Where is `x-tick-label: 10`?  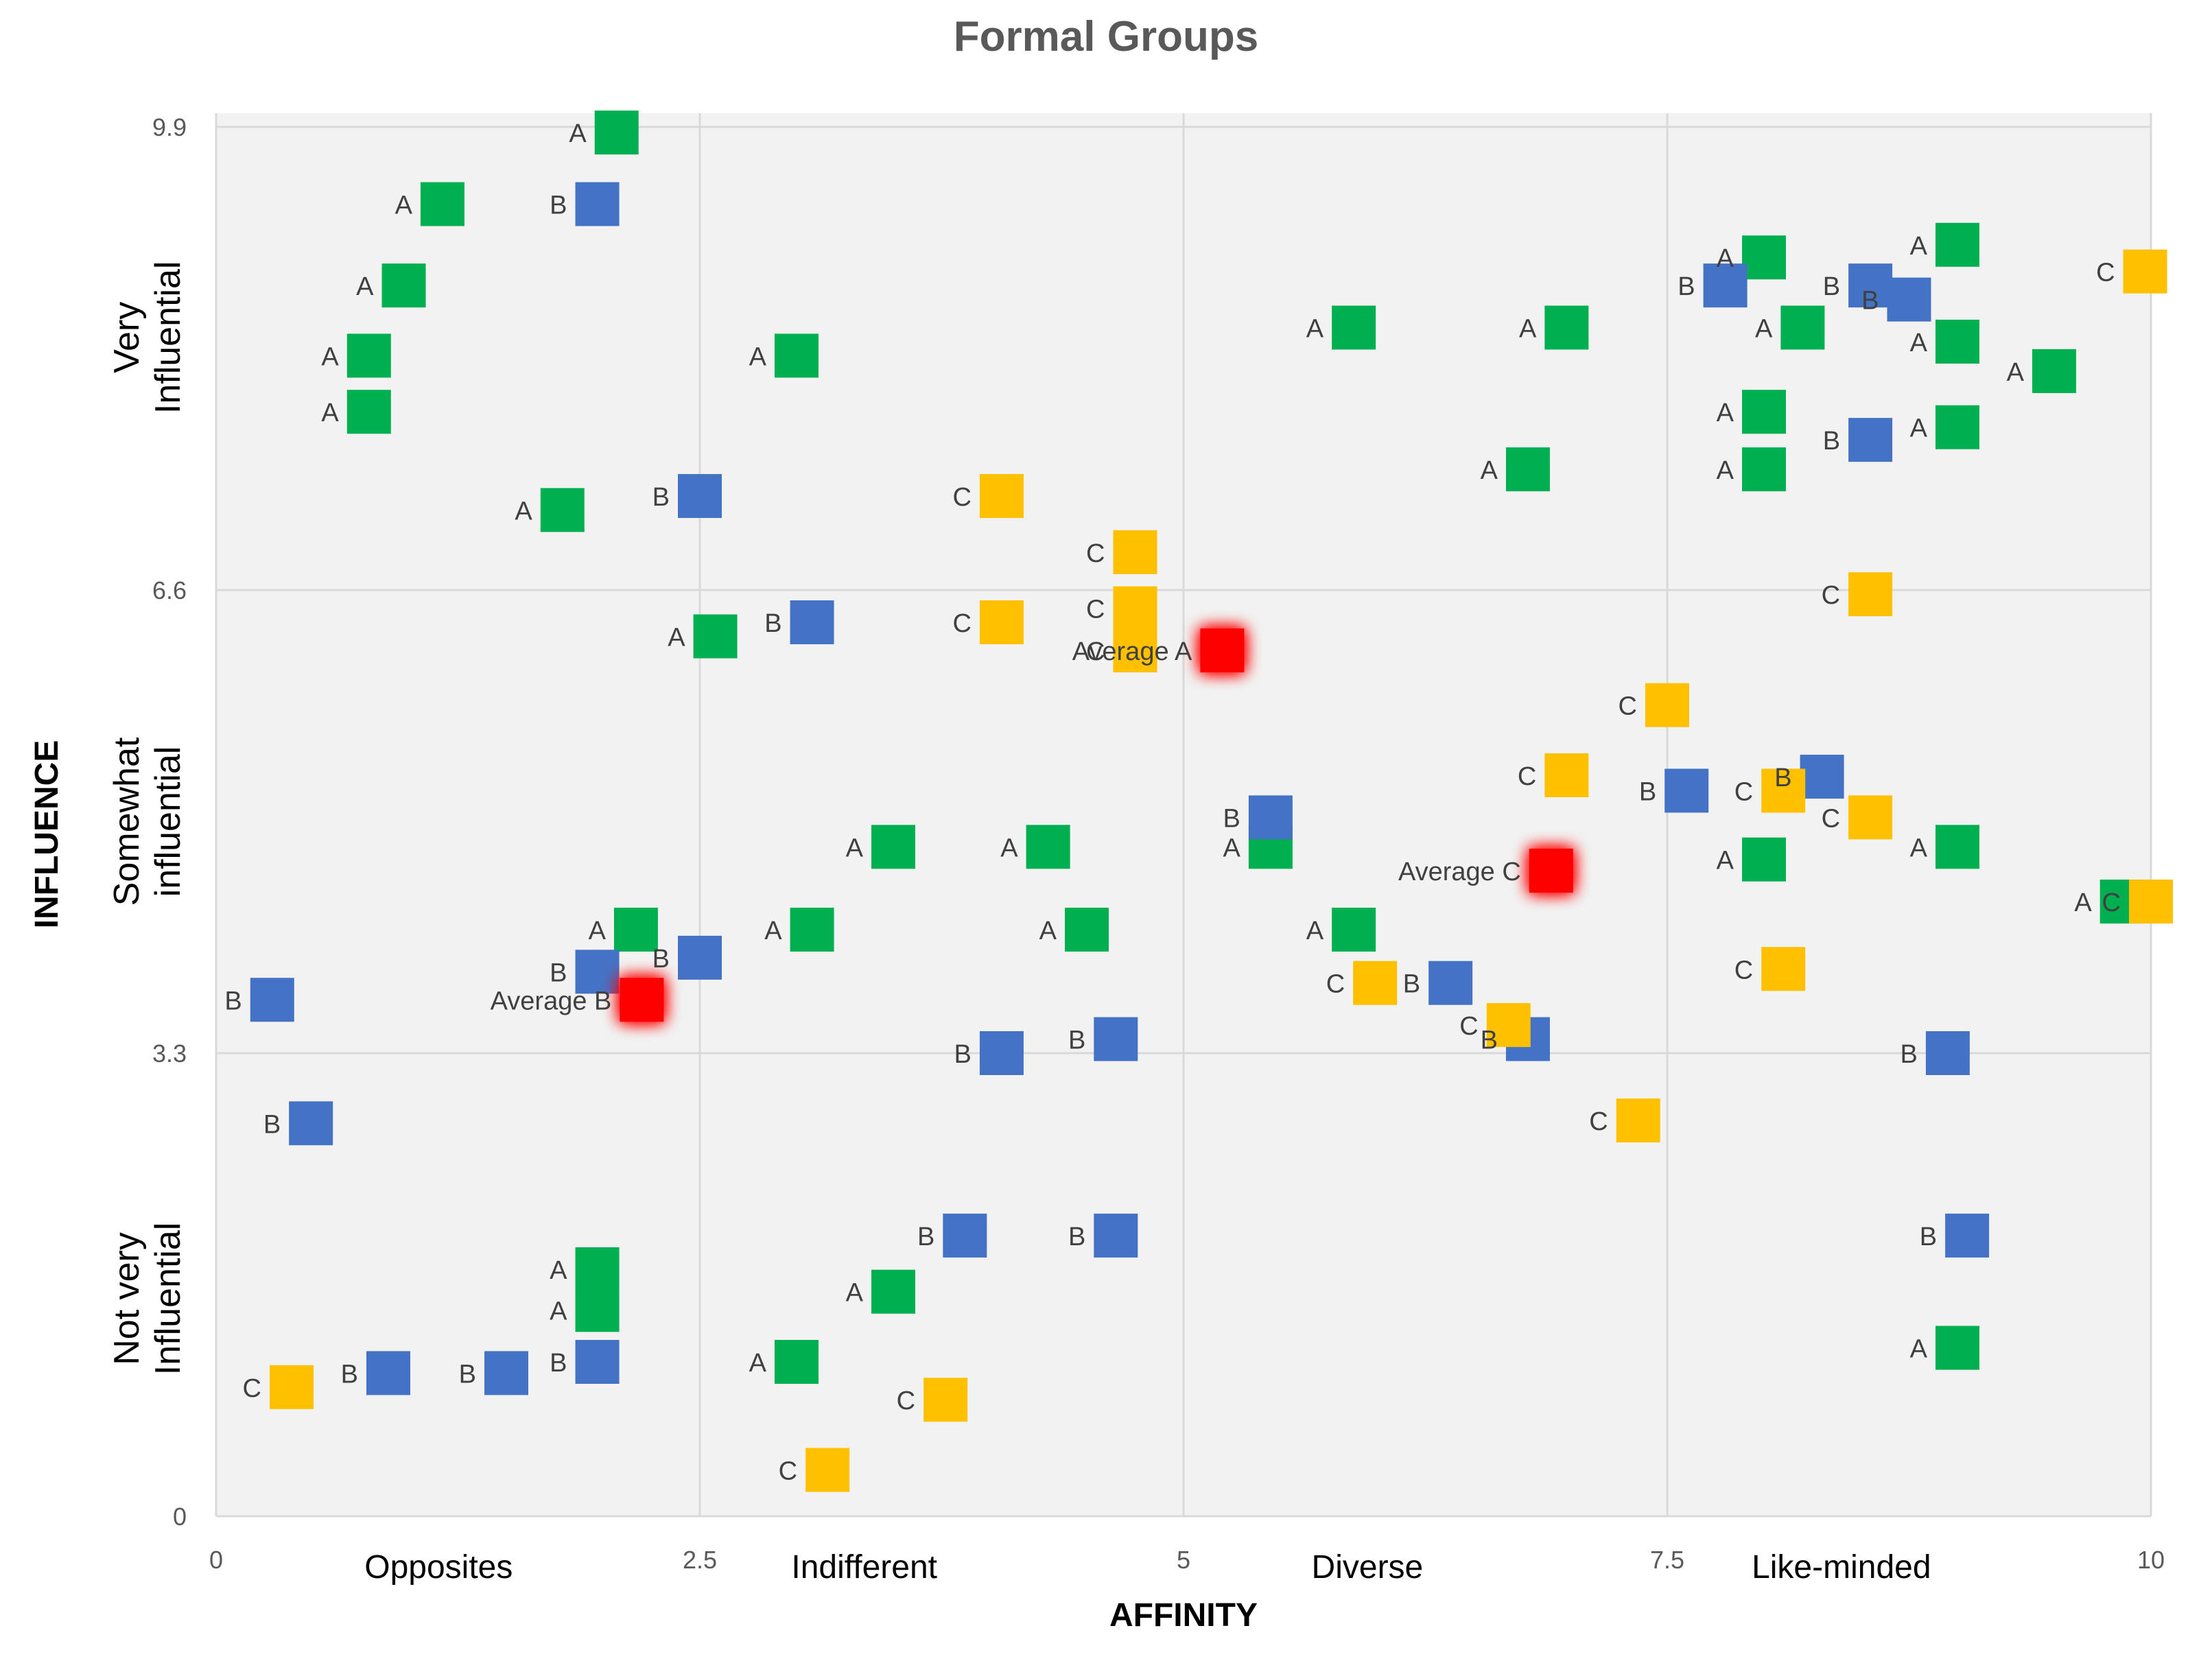
x-tick-label: 10 is located at coordinates (2151, 1560).